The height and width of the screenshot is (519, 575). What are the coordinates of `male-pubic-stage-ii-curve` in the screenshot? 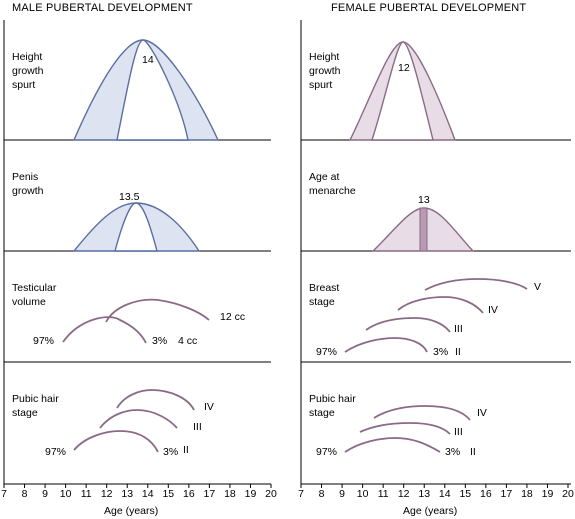 It's located at (116, 441).